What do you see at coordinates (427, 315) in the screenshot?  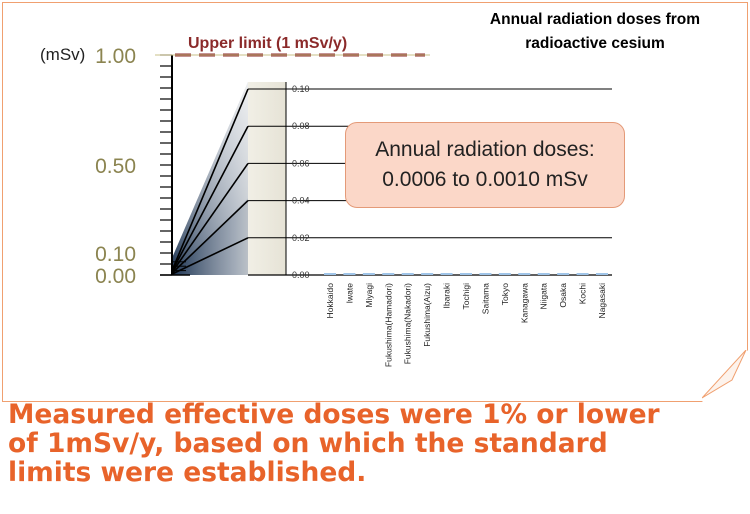 I see `category-label: Fukushima(Aizu)` at bounding box center [427, 315].